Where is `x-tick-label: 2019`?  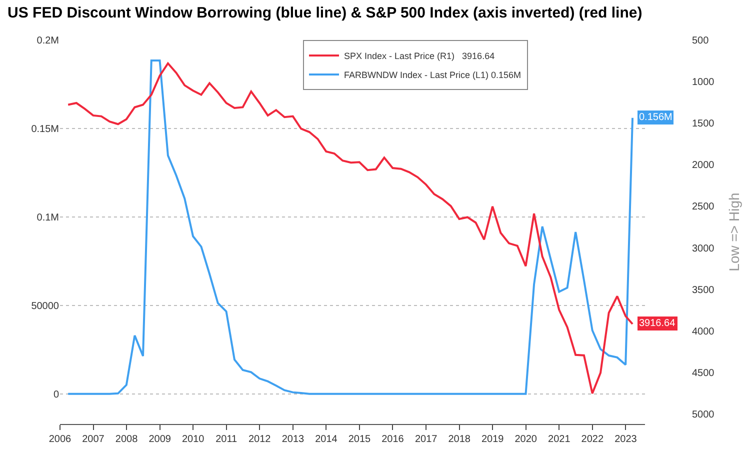 x-tick-label: 2019 is located at coordinates (492, 439).